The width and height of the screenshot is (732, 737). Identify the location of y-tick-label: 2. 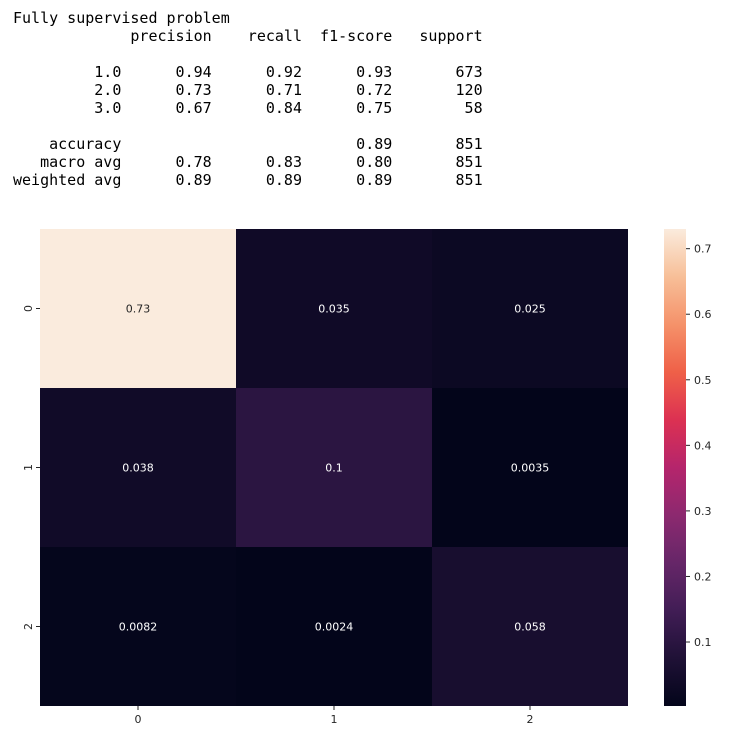
(28, 626).